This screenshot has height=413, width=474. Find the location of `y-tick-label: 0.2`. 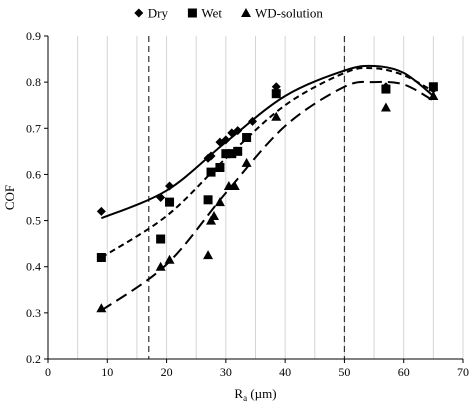

y-tick-label: 0.2 is located at coordinates (33, 359).